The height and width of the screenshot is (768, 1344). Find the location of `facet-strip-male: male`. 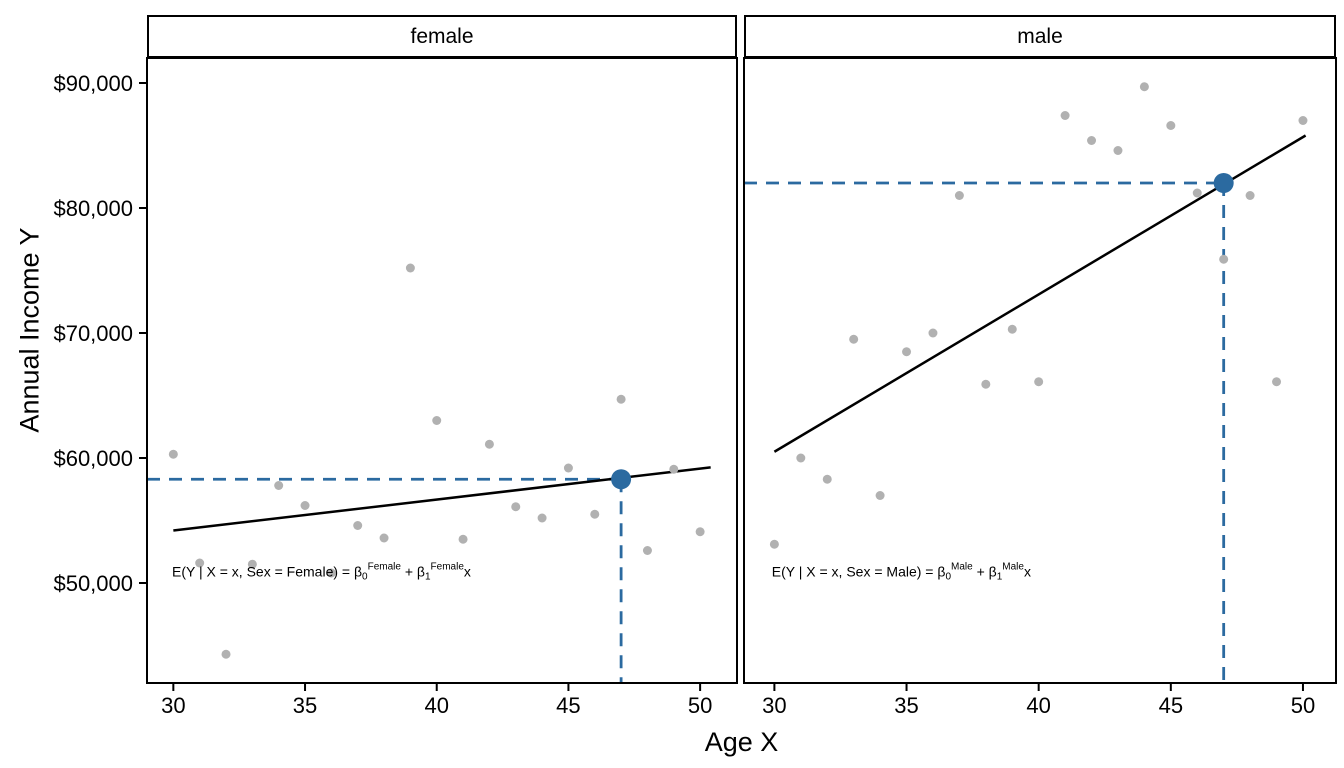

facet-strip-male: male is located at coordinates (1040, 36).